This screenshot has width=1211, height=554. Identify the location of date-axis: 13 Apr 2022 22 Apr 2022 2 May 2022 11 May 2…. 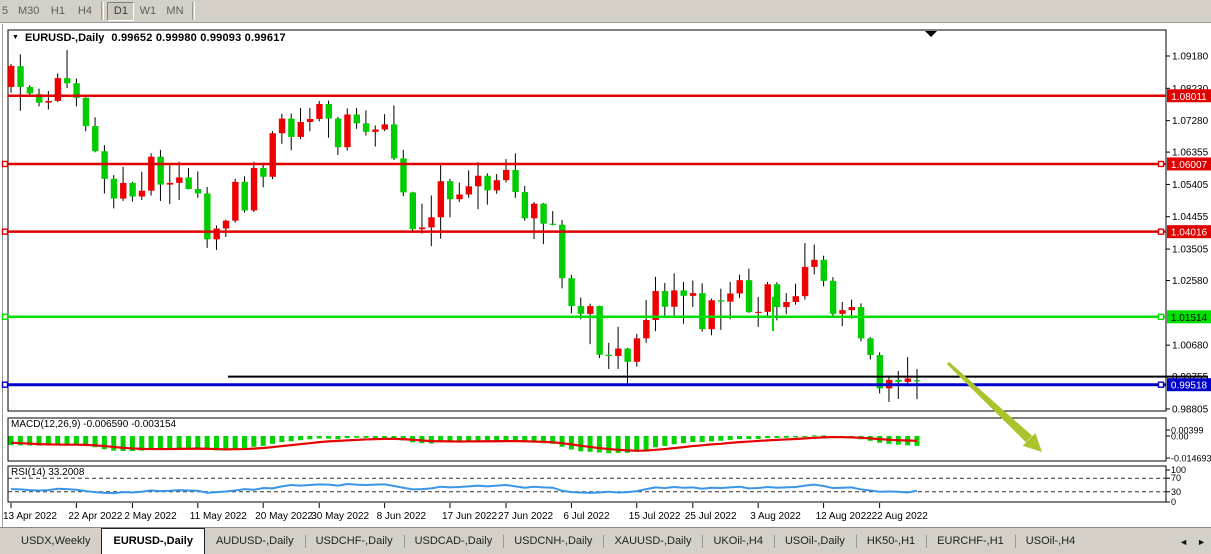
(465, 512).